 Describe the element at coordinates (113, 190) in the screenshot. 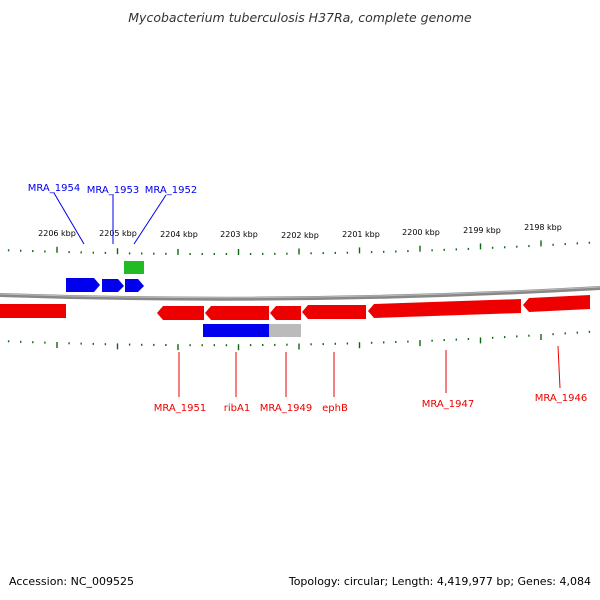

I see `gene-label-mra-1953: MRA_1953` at that location.